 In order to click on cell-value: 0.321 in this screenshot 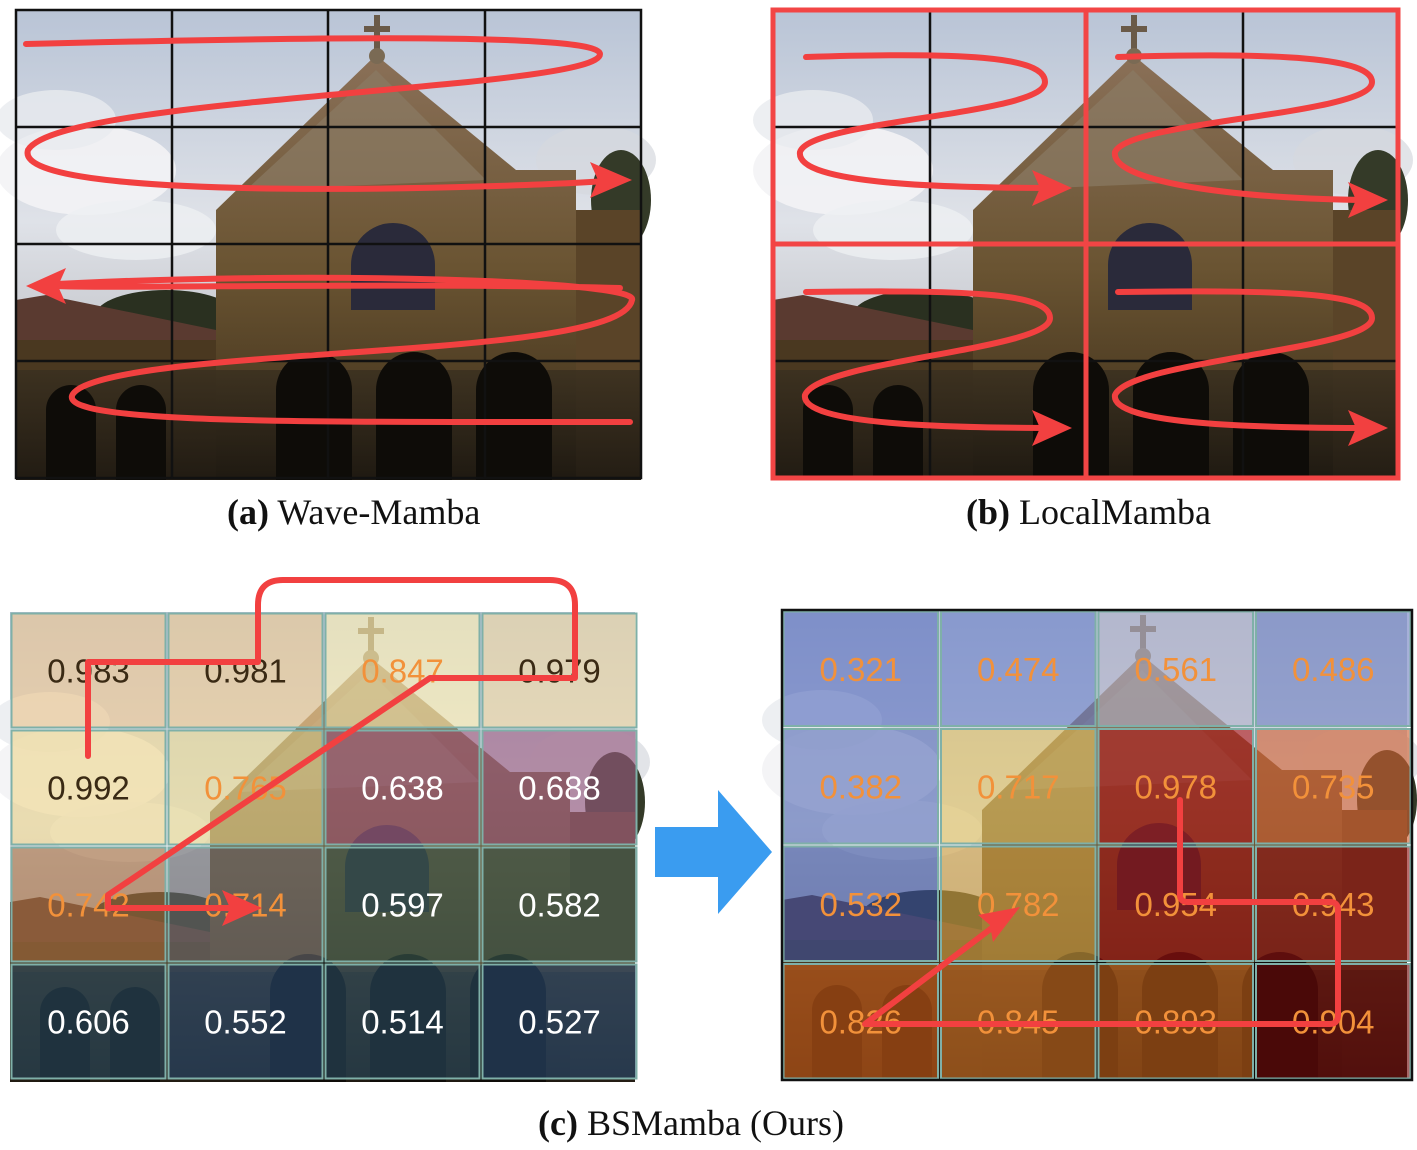, I will do `click(860, 669)`.